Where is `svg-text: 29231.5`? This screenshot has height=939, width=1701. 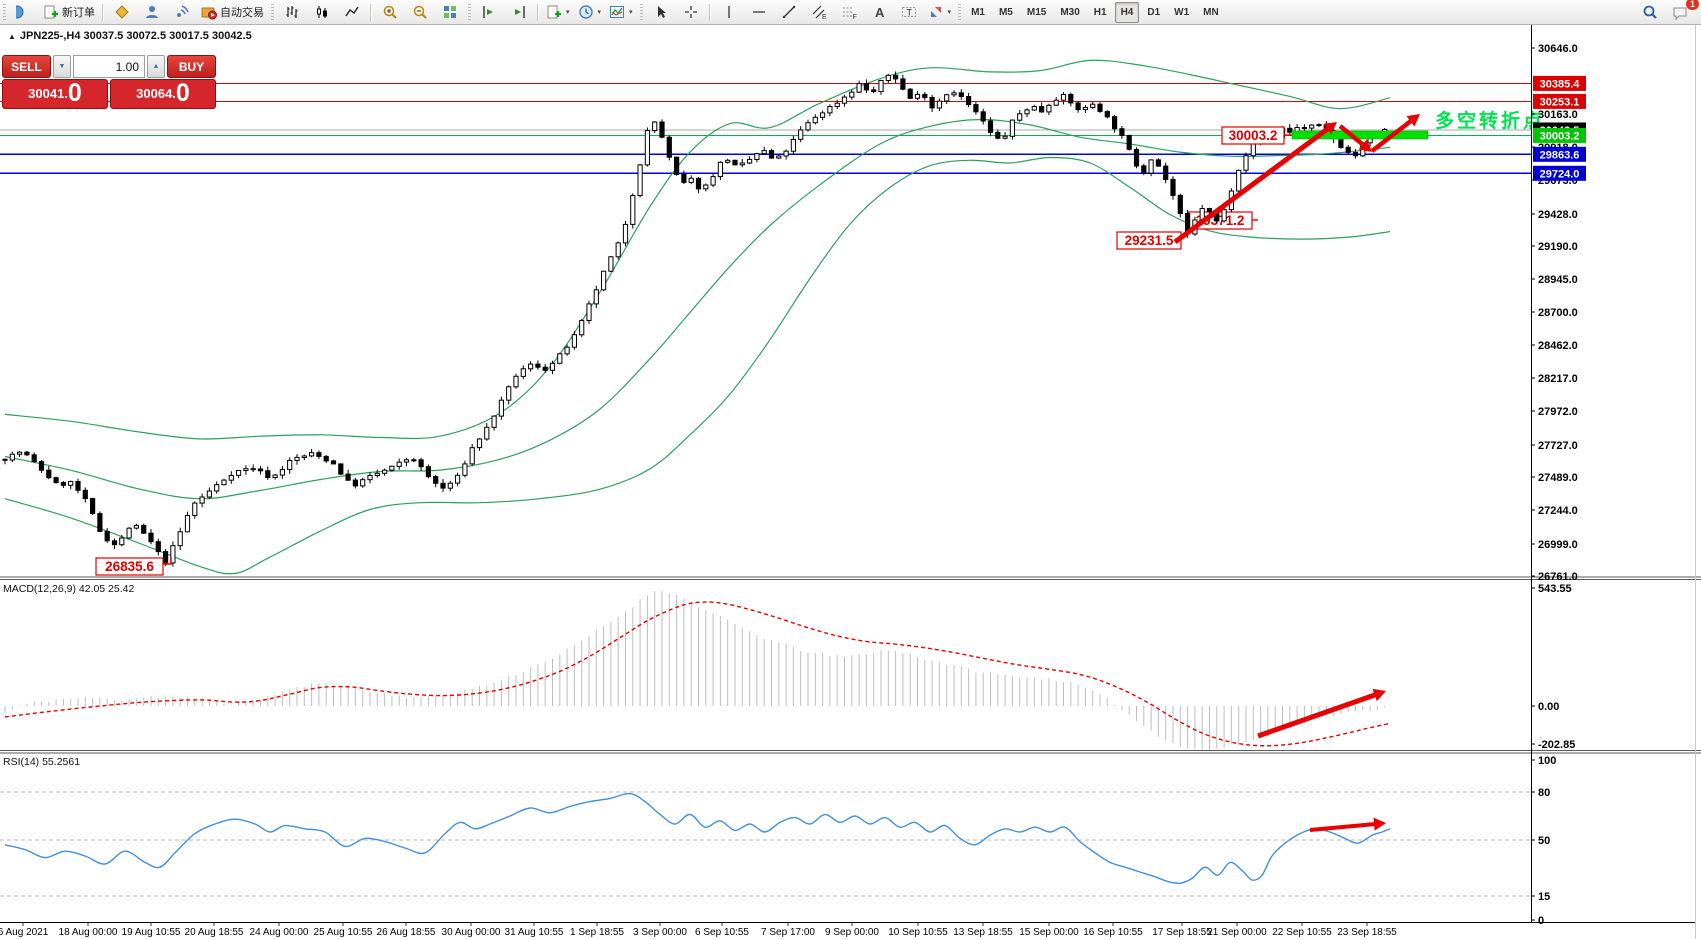
svg-text: 29231.5 is located at coordinates (1149, 240).